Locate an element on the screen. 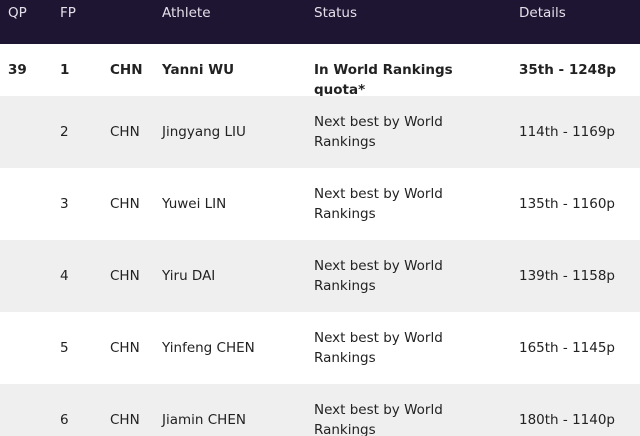  athlete-cell: Yanni WU is located at coordinates (198, 70).